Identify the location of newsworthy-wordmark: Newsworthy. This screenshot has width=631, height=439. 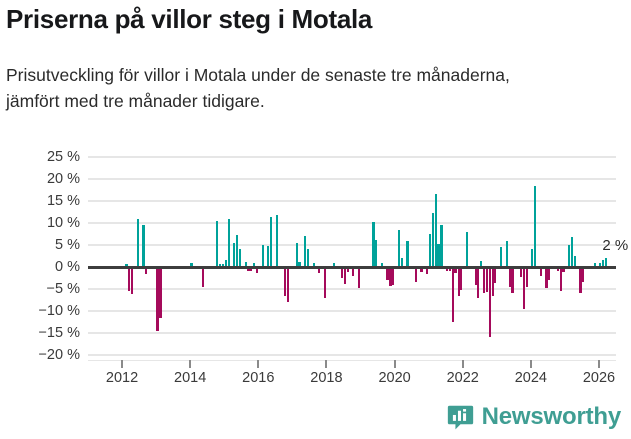
(551, 416).